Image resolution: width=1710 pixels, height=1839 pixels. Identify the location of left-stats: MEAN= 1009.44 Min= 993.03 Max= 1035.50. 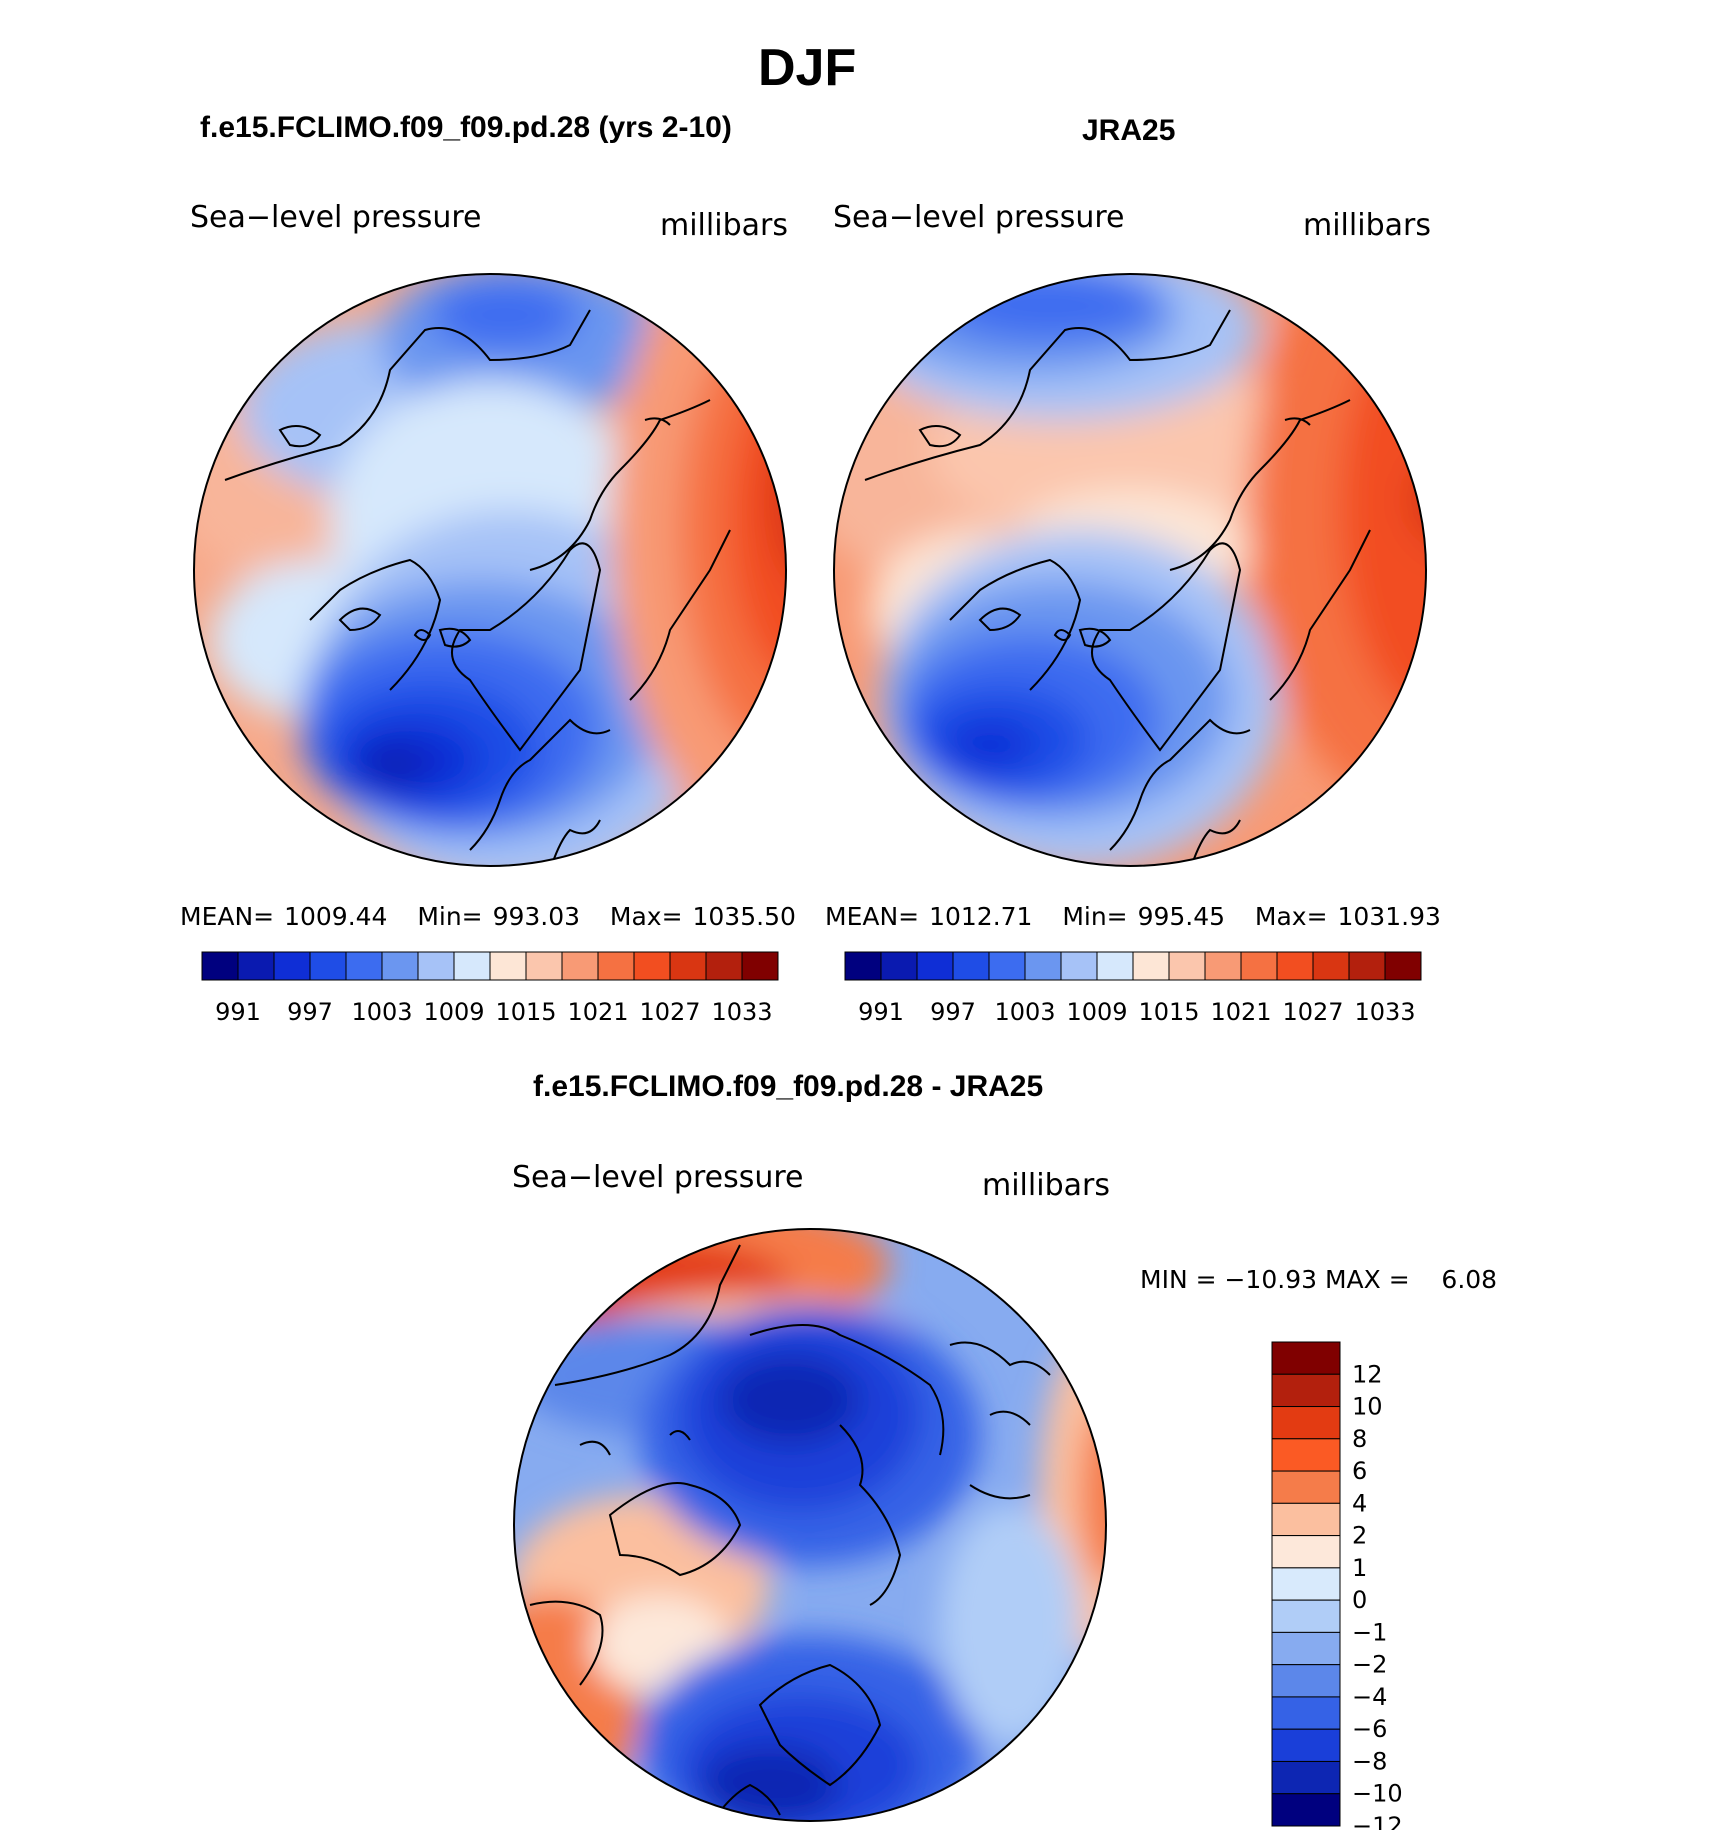
(488, 916).